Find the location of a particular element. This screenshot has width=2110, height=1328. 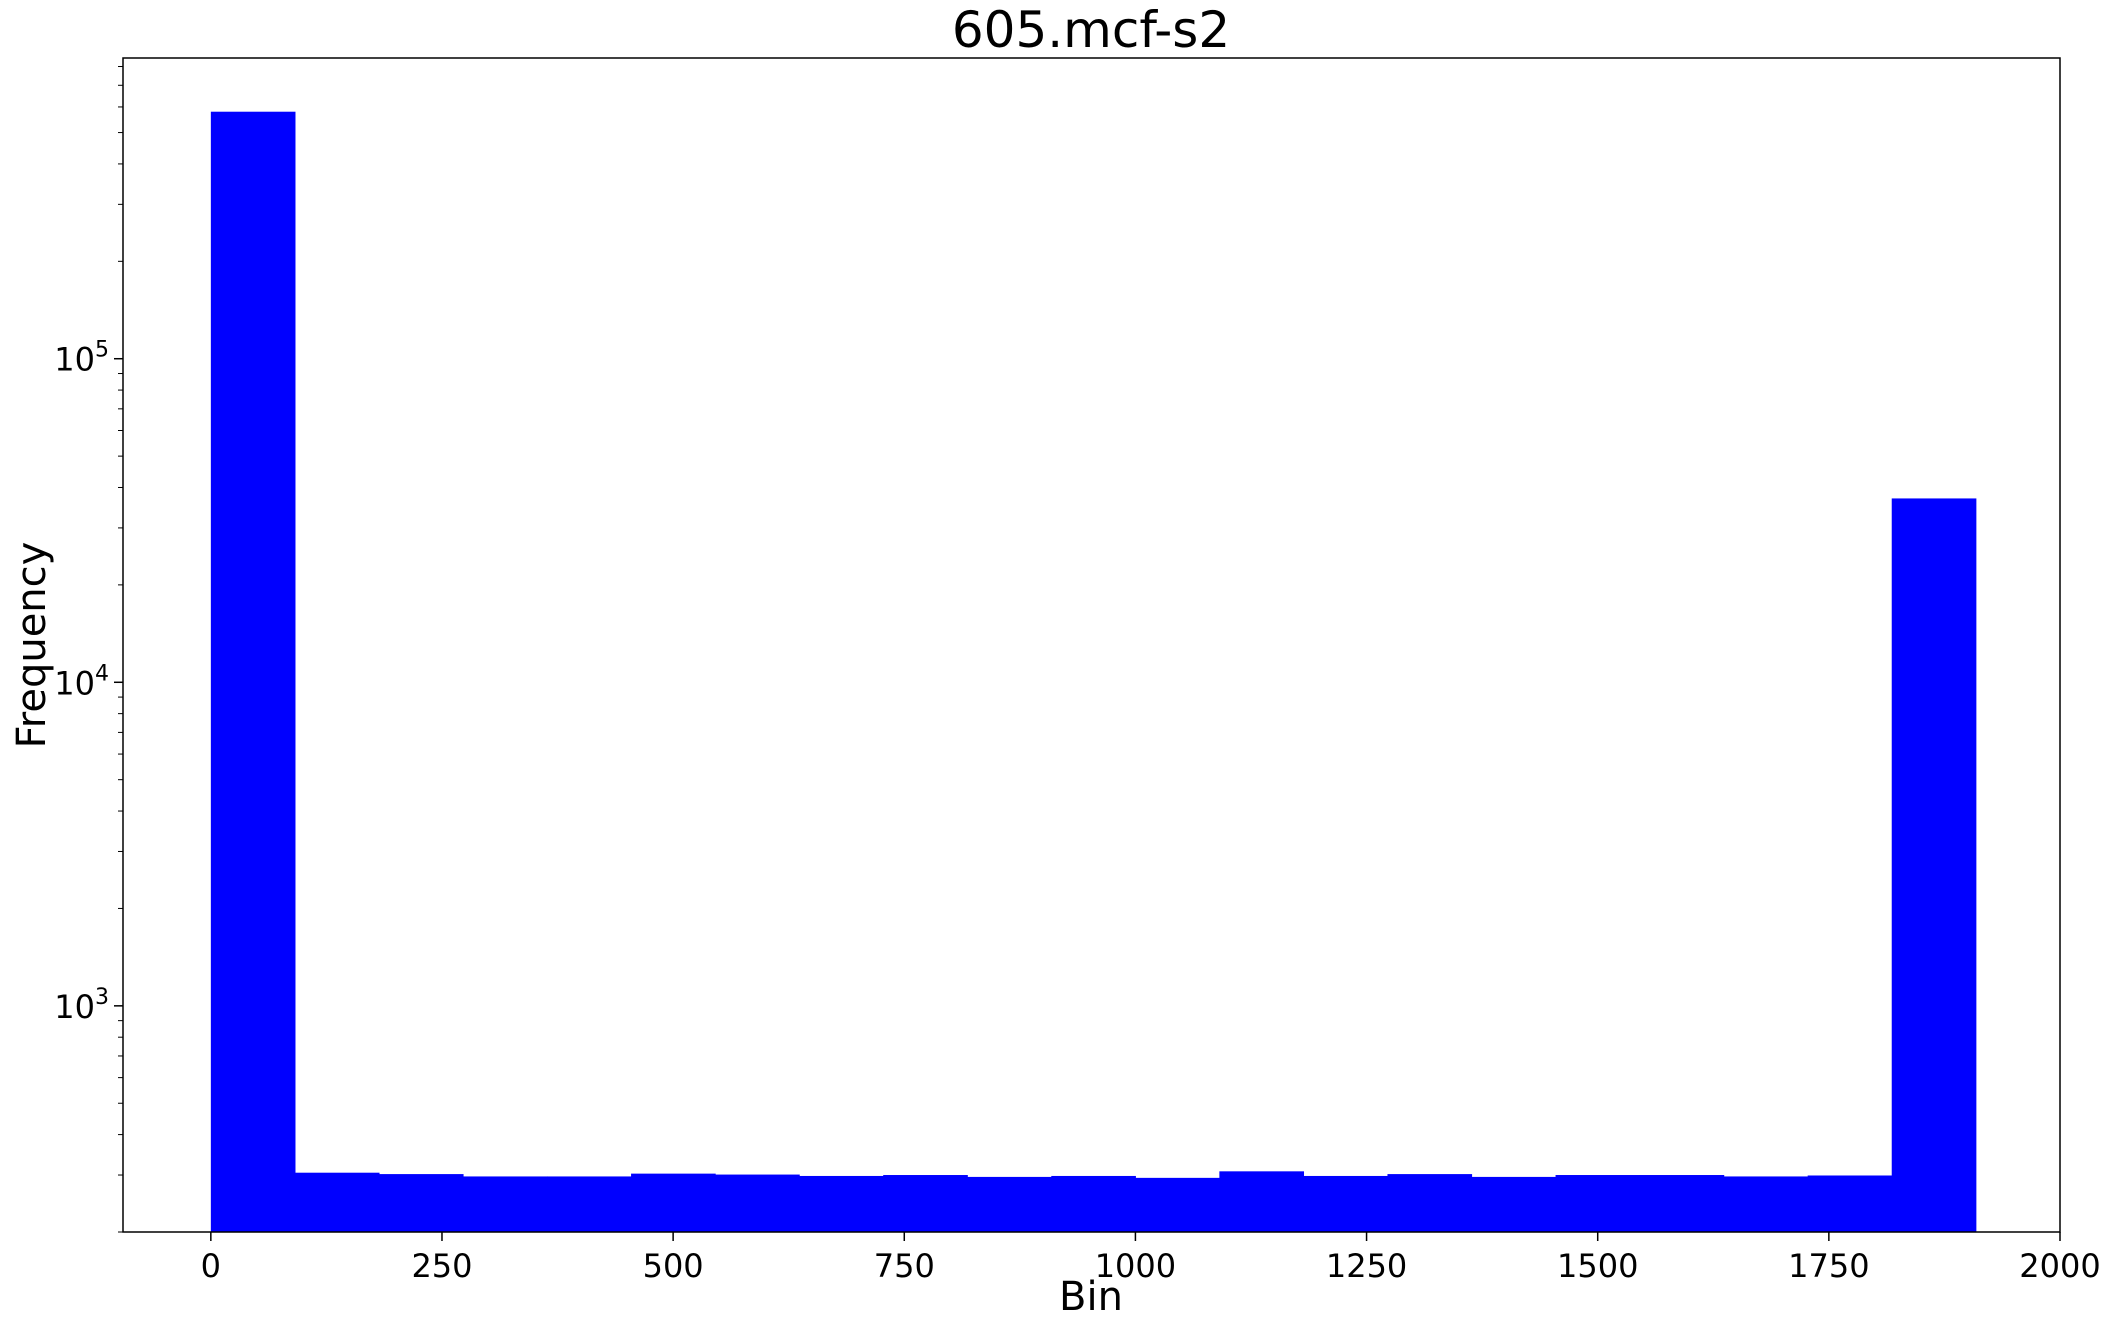

x-tick-label: 1500 is located at coordinates (1597, 1266).